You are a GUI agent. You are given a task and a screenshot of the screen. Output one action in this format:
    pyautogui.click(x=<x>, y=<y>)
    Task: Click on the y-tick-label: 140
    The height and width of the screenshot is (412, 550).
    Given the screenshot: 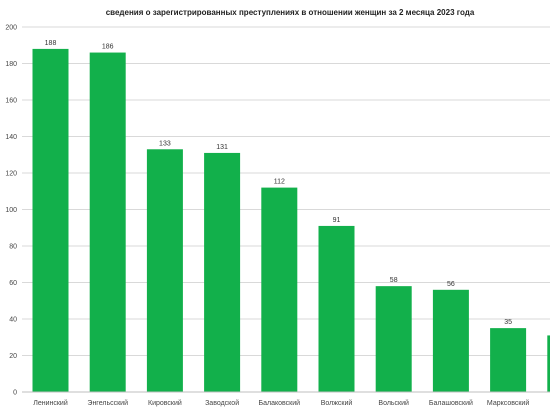 What is the action you would take?
    pyautogui.click(x=11, y=137)
    